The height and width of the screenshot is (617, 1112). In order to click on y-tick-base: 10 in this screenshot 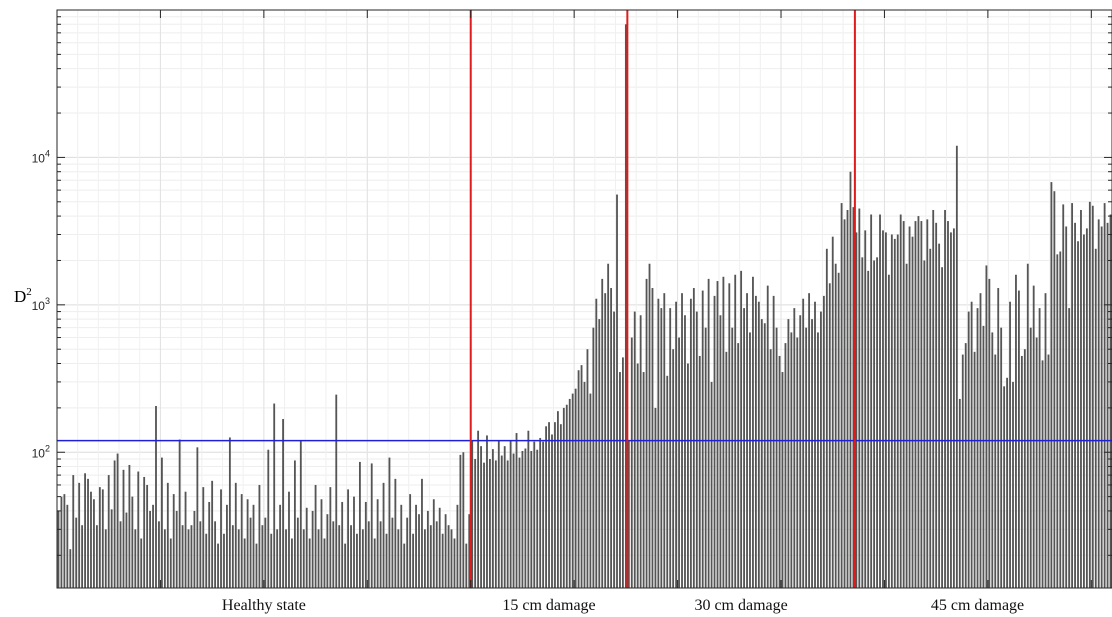, I will do `click(39, 453)`.